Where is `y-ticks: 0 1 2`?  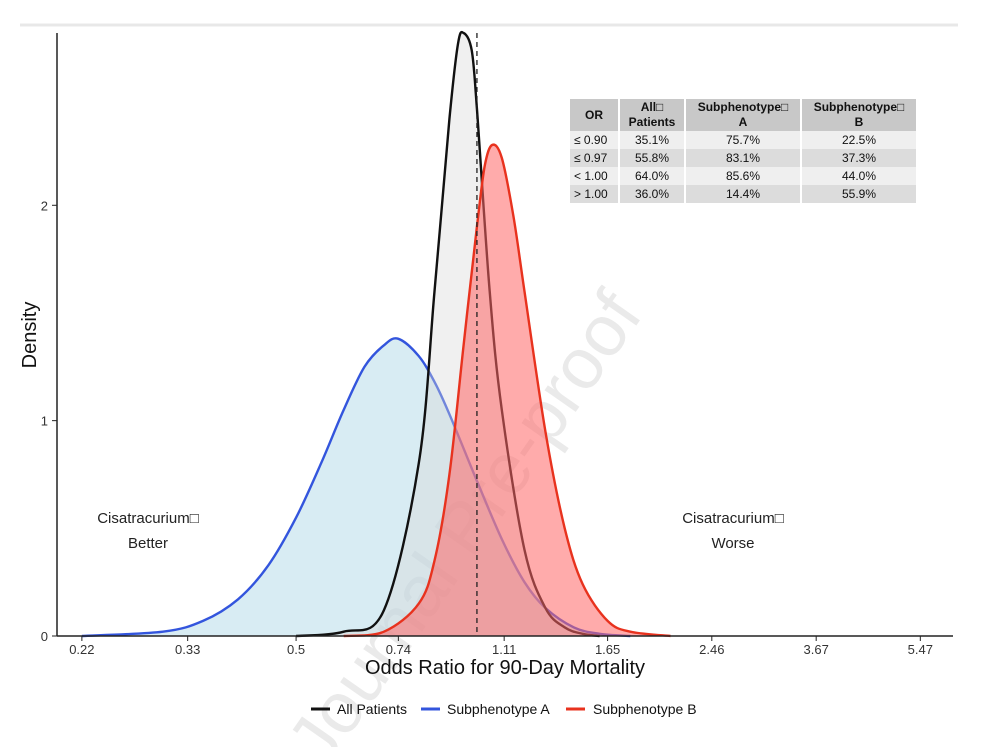 y-ticks: 0 1 2 is located at coordinates (49, 421).